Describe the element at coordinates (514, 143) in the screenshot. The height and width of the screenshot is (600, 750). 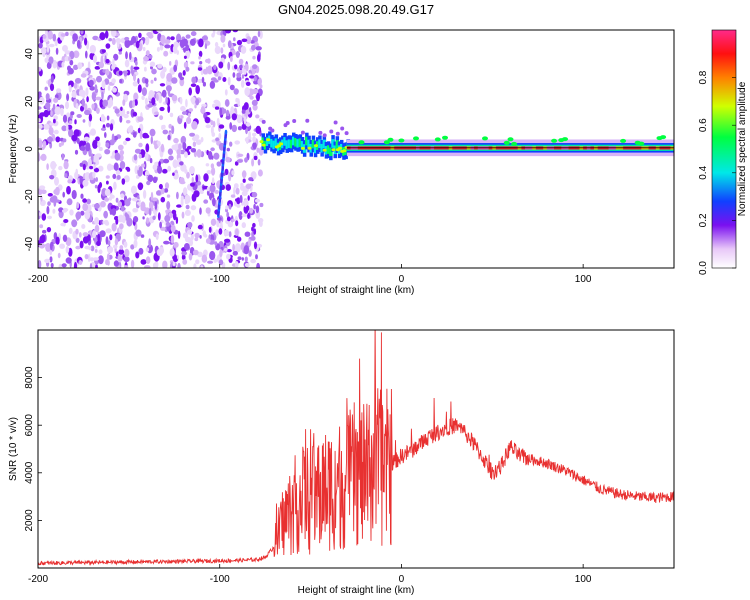
I see `band-blob` at that location.